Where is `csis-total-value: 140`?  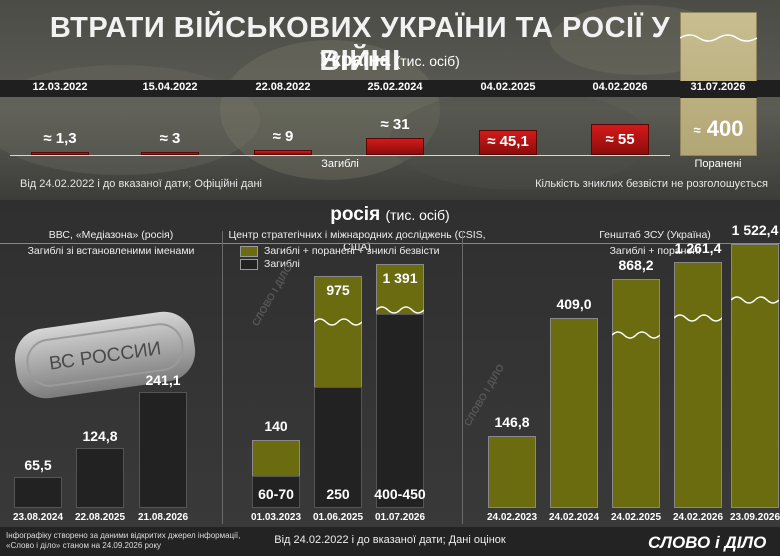
csis-total-value: 140 is located at coordinates (276, 426).